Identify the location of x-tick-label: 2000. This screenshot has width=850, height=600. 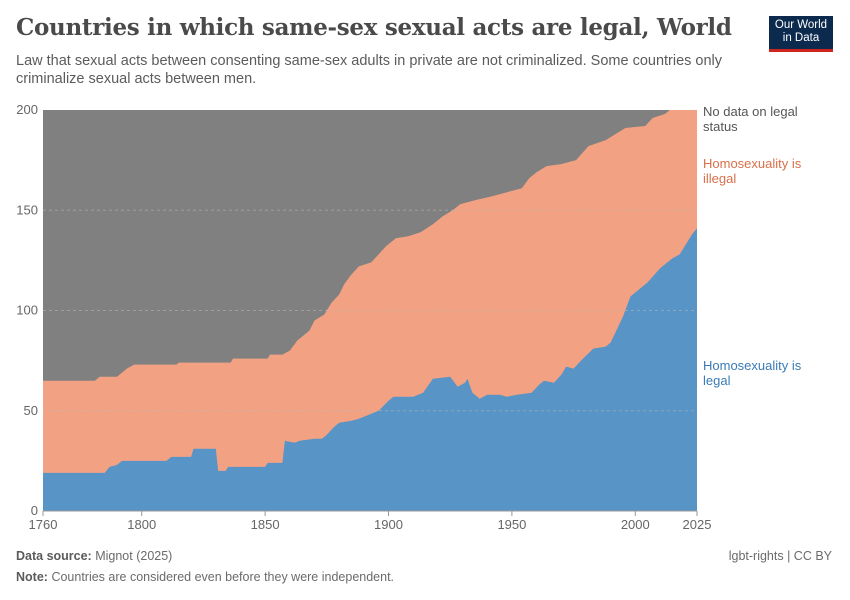
(635, 524).